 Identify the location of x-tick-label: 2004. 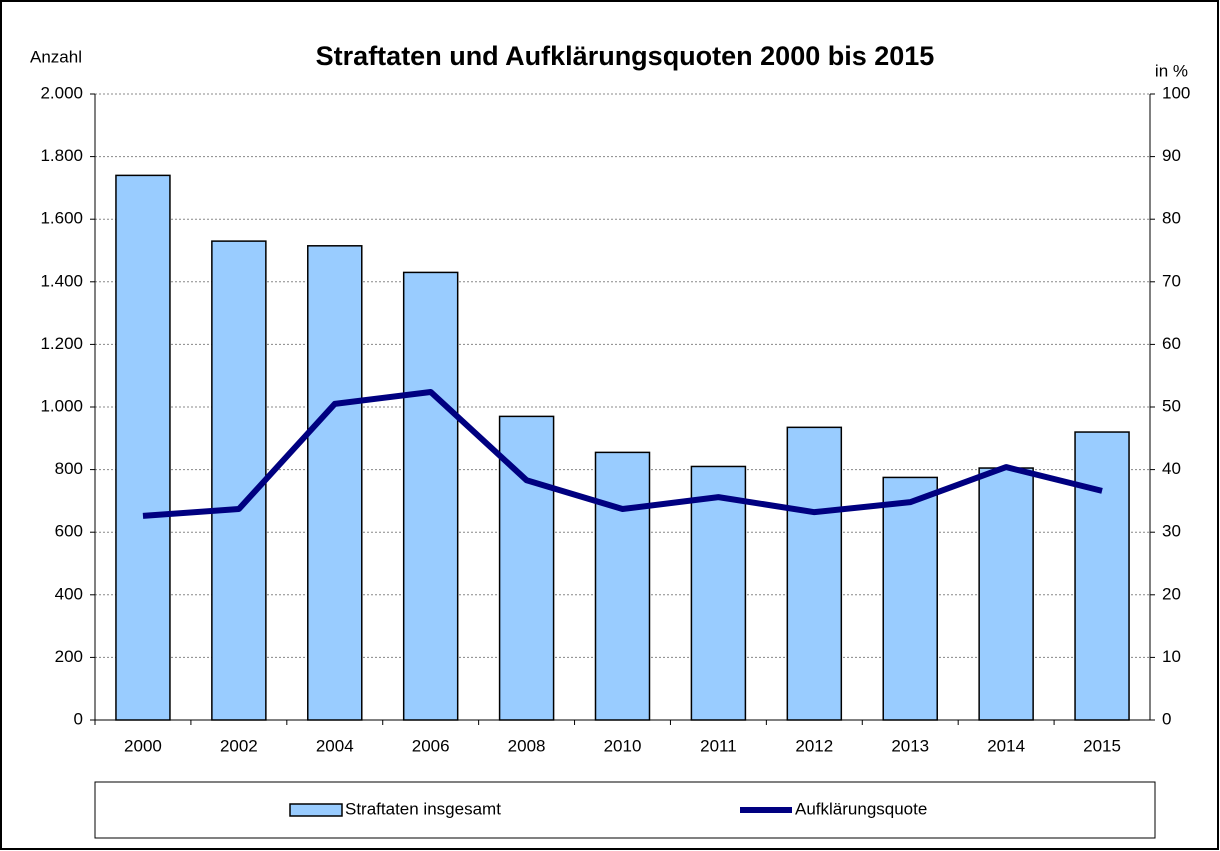
(335, 745).